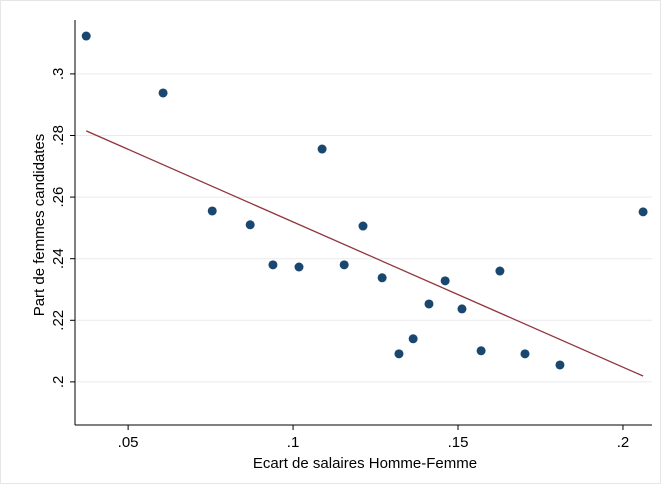 Image resolution: width=661 pixels, height=484 pixels. What do you see at coordinates (58, 74) in the screenshot?
I see `y-tick-label: .3` at bounding box center [58, 74].